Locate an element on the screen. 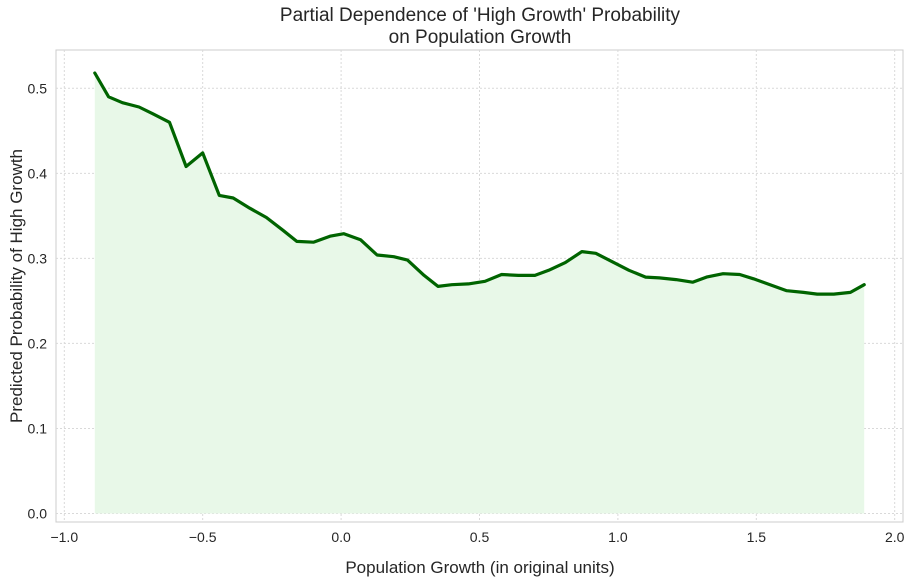  chart-title-line-2: on Population Growth is located at coordinates (480, 37).